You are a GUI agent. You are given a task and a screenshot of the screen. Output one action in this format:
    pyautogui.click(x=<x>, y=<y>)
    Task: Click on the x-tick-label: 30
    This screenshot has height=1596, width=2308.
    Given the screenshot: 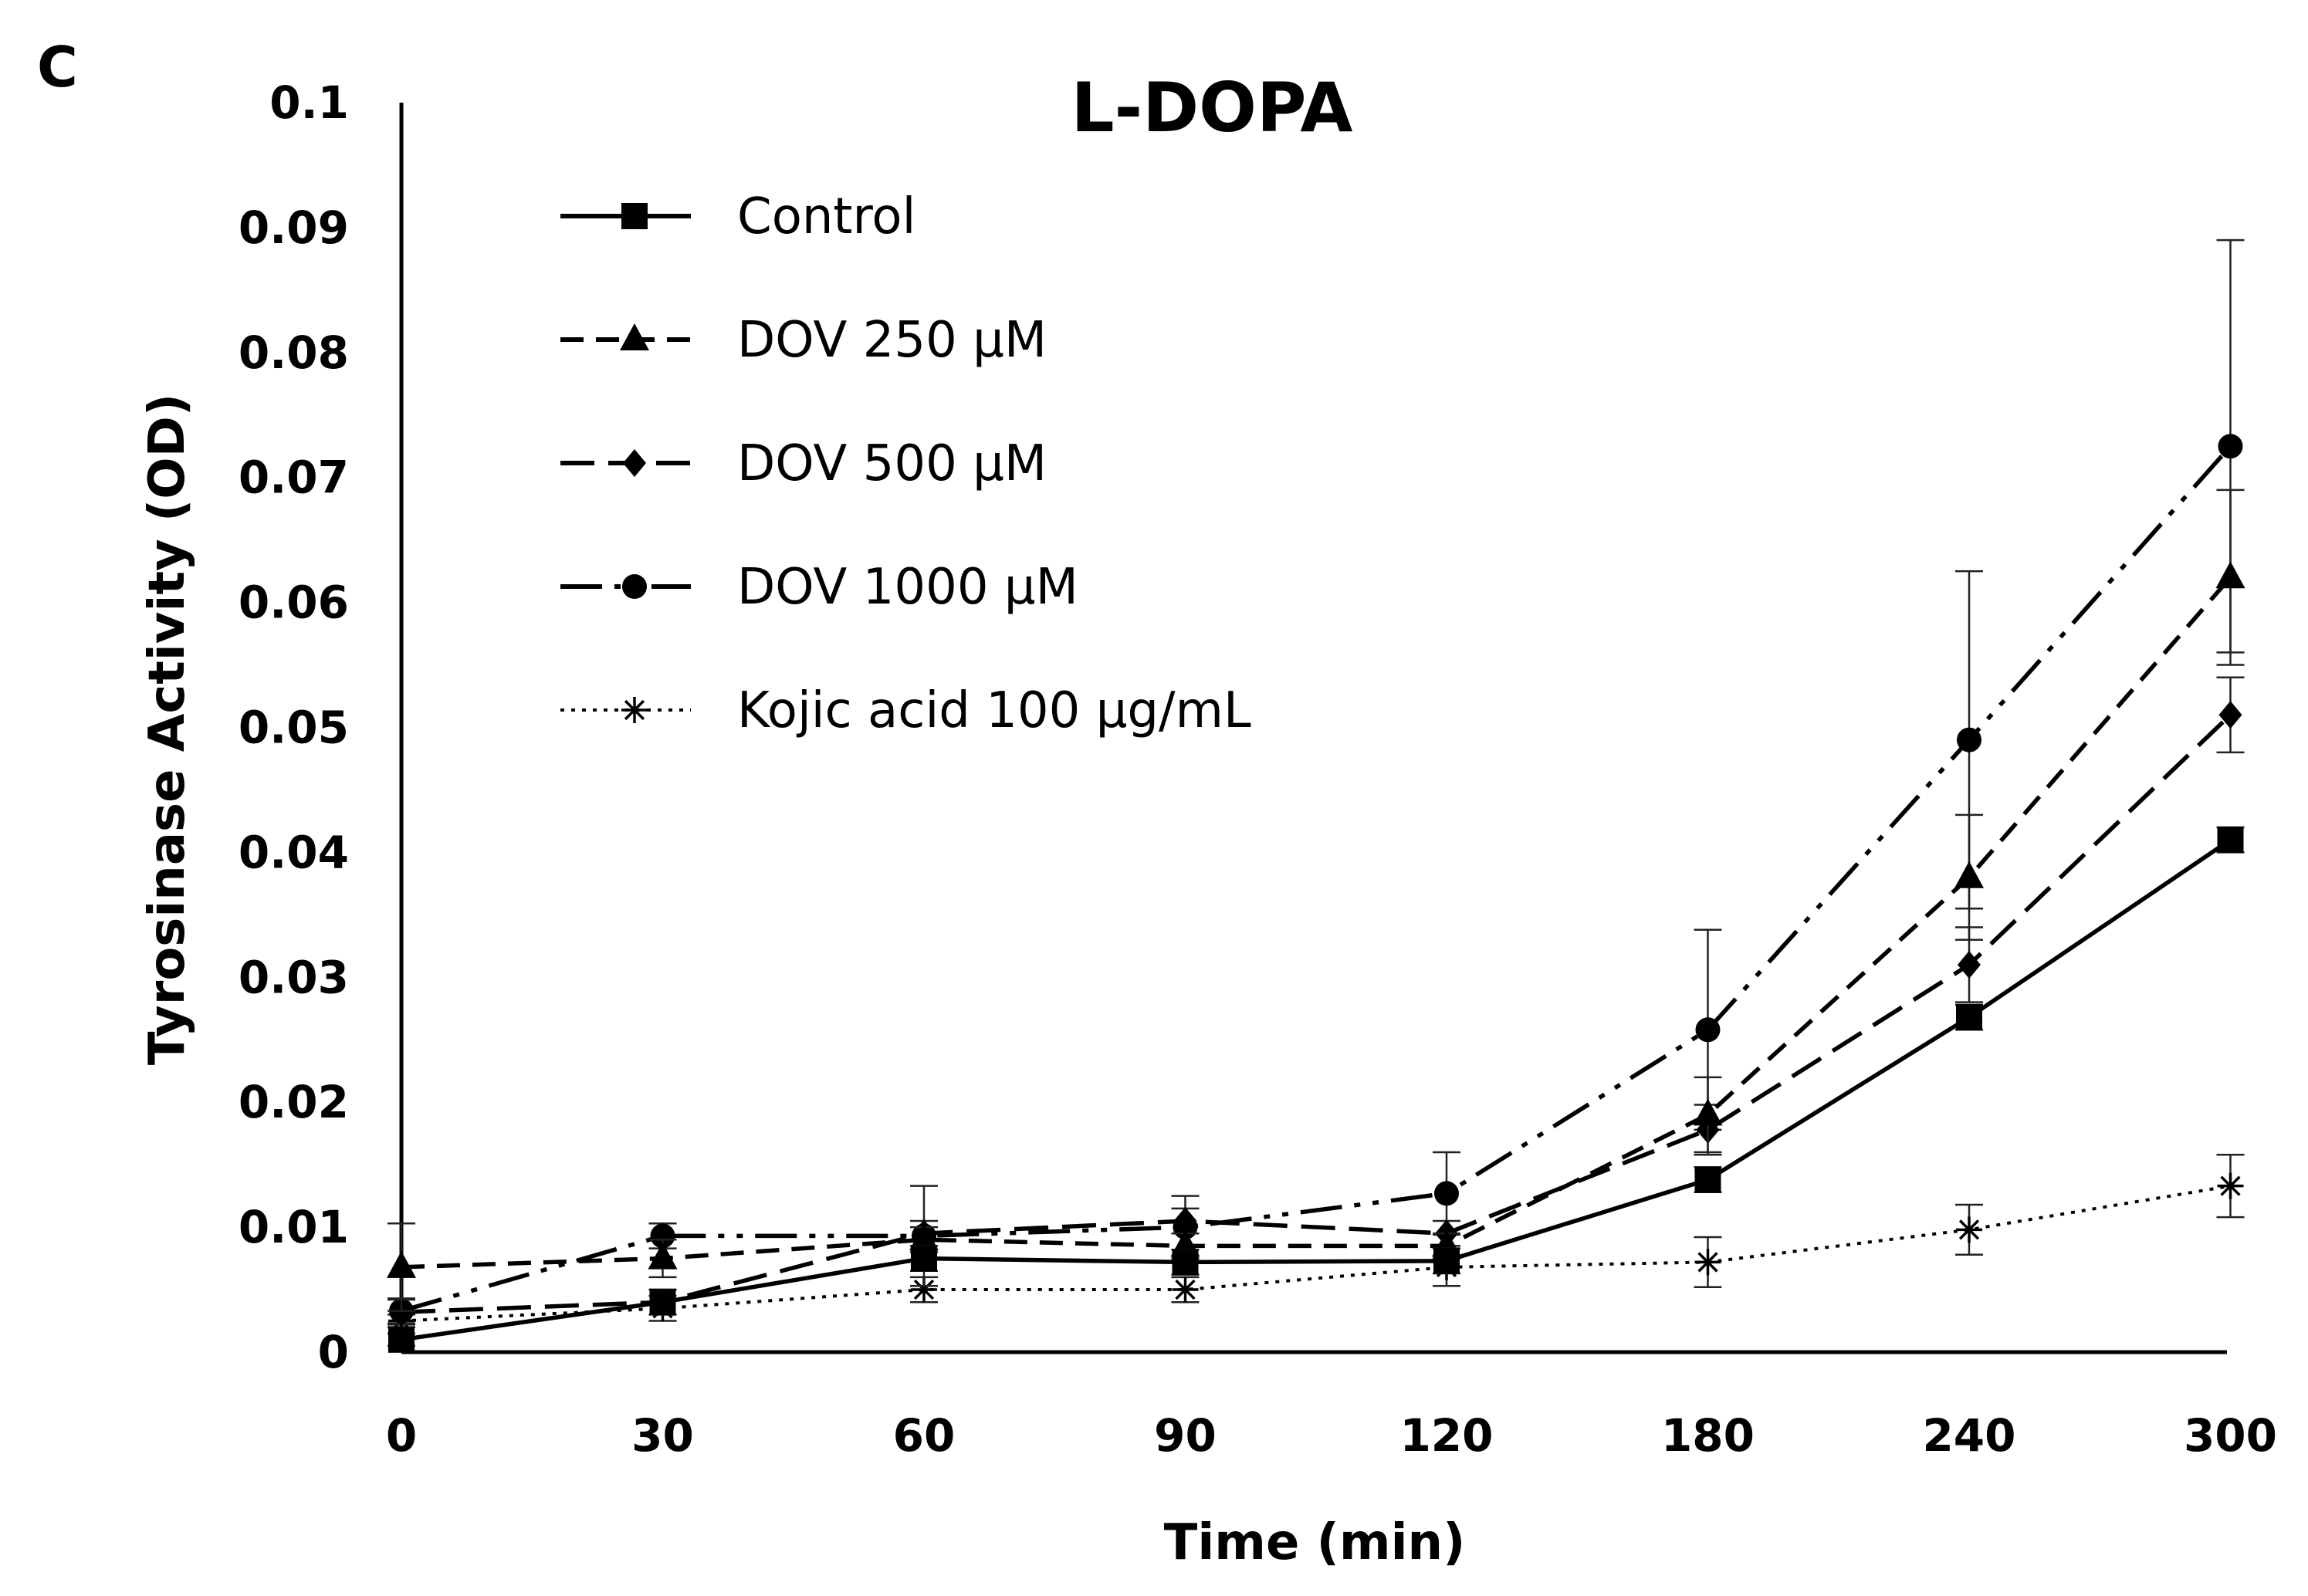 What is the action you would take?
    pyautogui.click(x=662, y=1436)
    